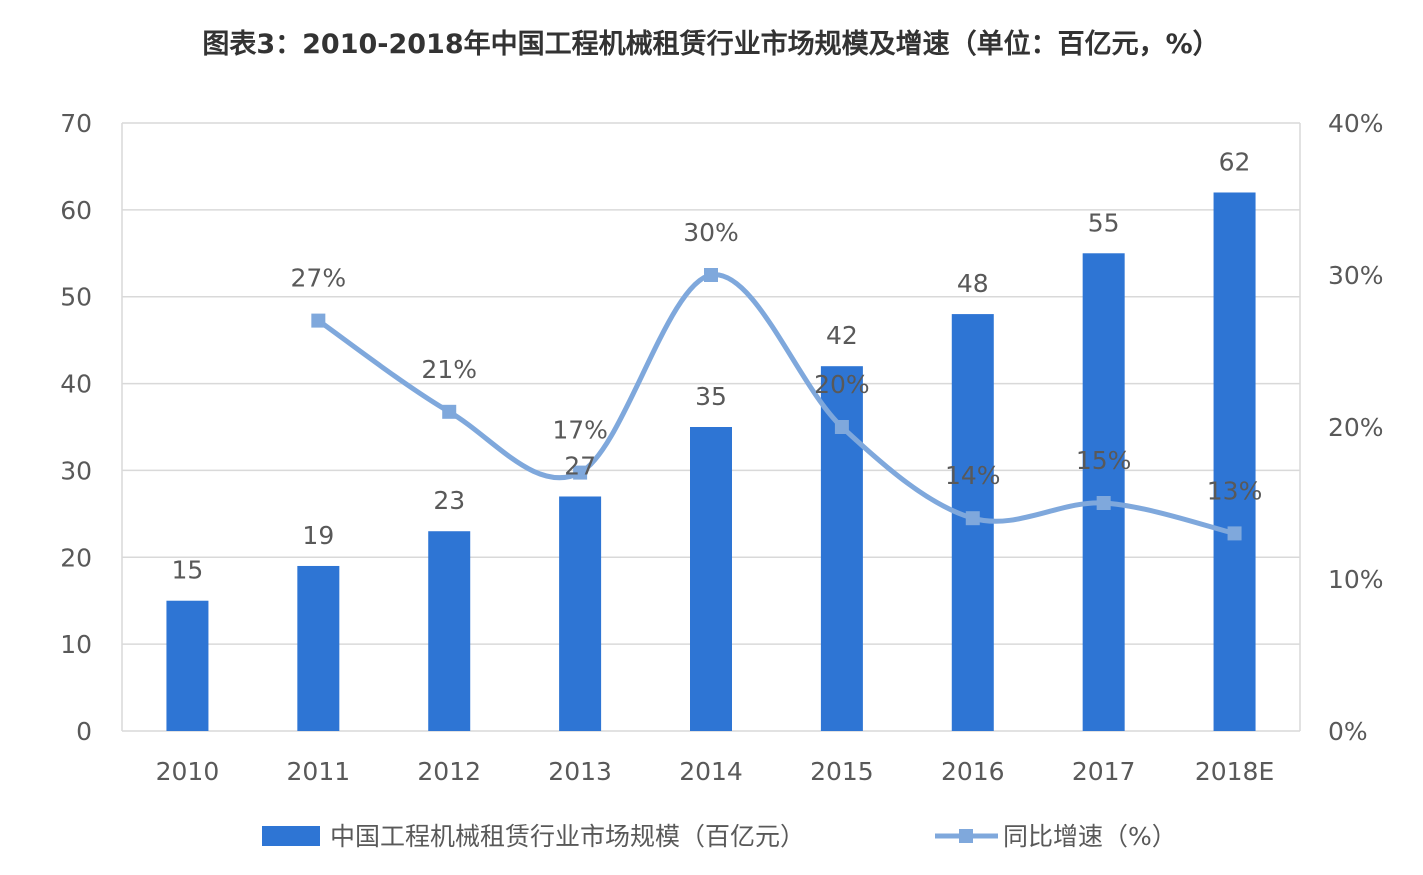 Image resolution: width=1423 pixels, height=875 pixels. What do you see at coordinates (1356, 123) in the screenshot?
I see `right-axis-tick-label: 40%` at bounding box center [1356, 123].